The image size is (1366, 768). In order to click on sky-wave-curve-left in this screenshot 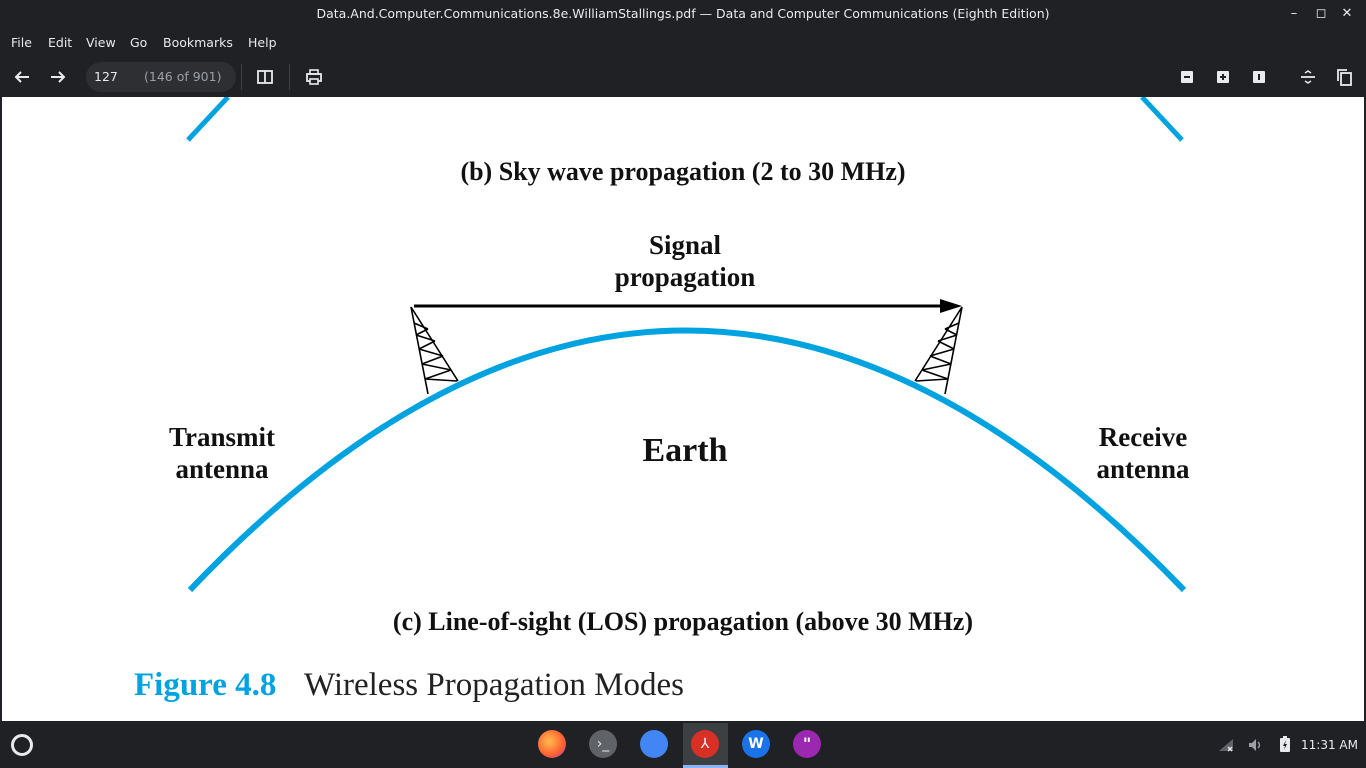, I will do `click(208, 119)`.